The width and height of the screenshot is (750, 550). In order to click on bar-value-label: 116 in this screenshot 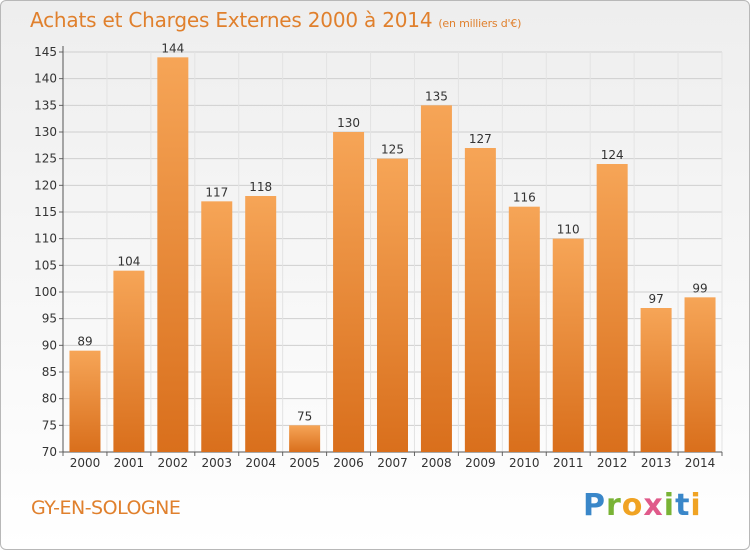, I will do `click(524, 198)`.